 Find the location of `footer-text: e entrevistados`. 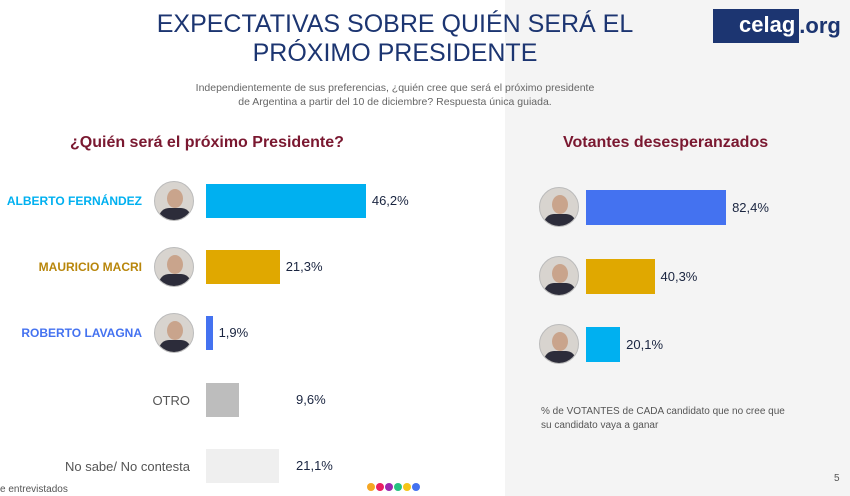

footer-text: e entrevistados is located at coordinates (34, 489).